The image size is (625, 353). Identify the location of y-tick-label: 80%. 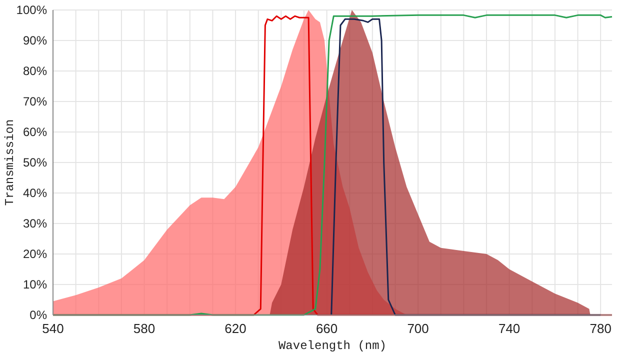
(35, 71).